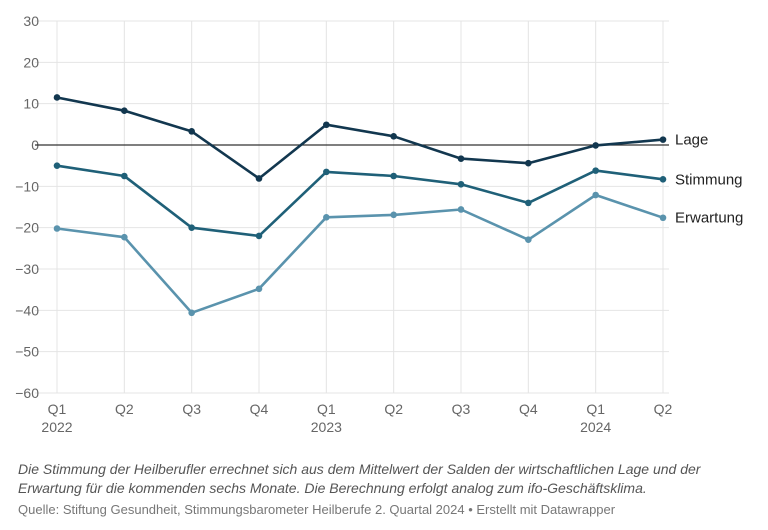 The image size is (768, 530). I want to click on y-tick-label: 20, so click(31, 62).